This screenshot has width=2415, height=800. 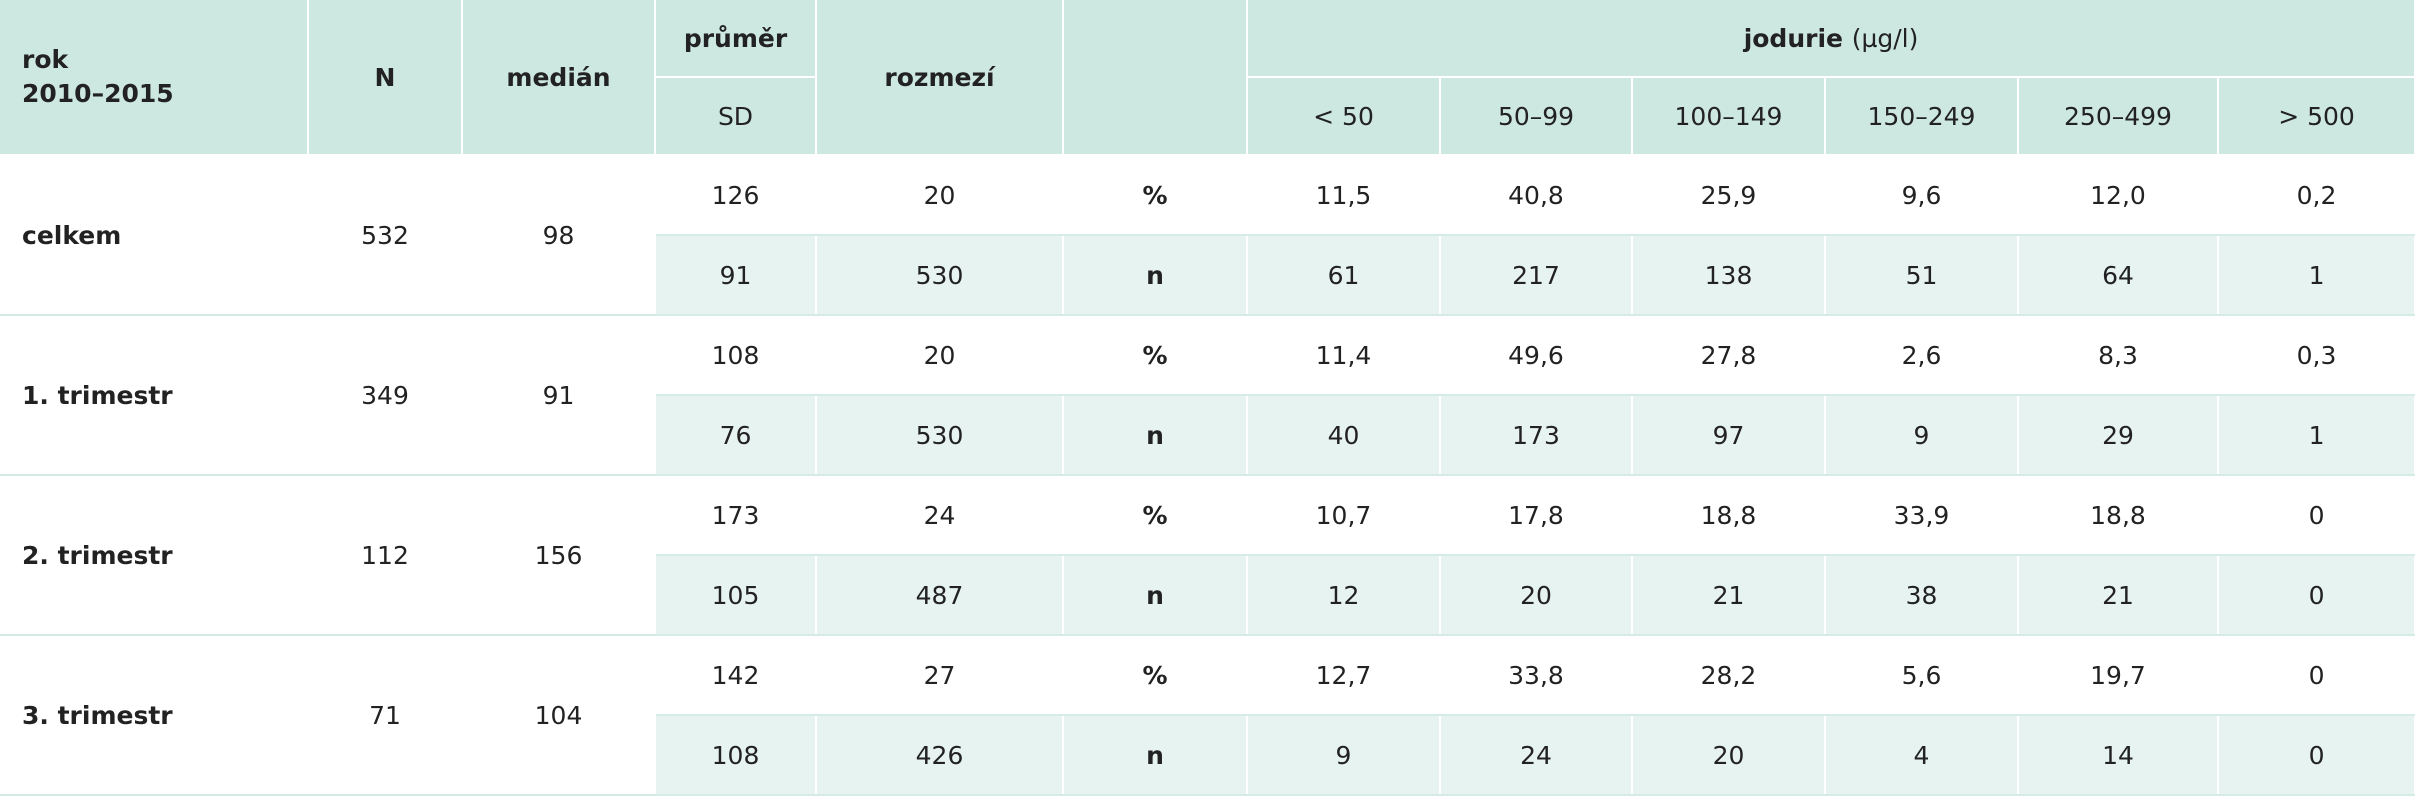 I want to click on group-label: 3. trimestr, so click(x=154, y=715).